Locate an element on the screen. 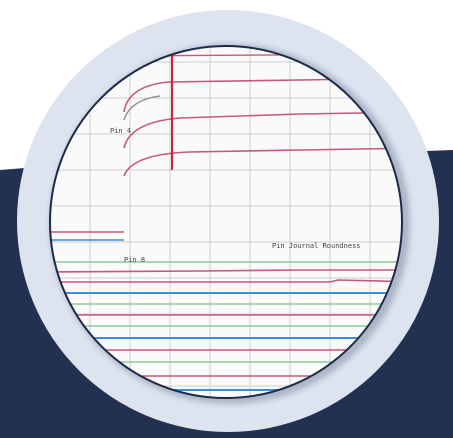 This screenshot has height=438, width=453. label-pin-upper: Pin 4 is located at coordinates (120, 131).